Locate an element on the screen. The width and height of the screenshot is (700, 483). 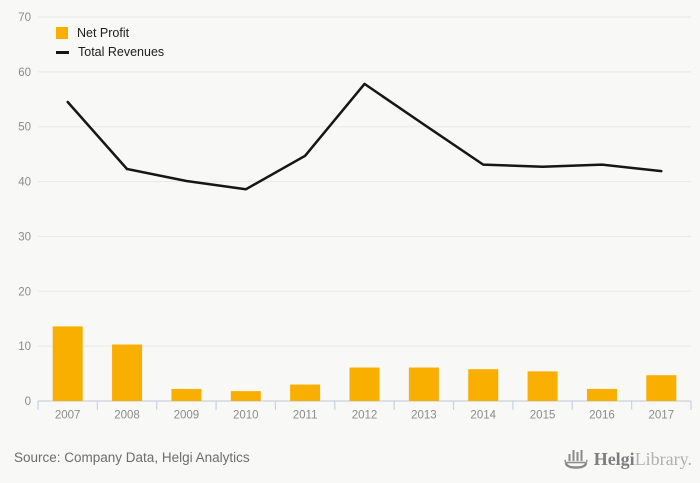
y-tick-label: 50 is located at coordinates (24, 128).